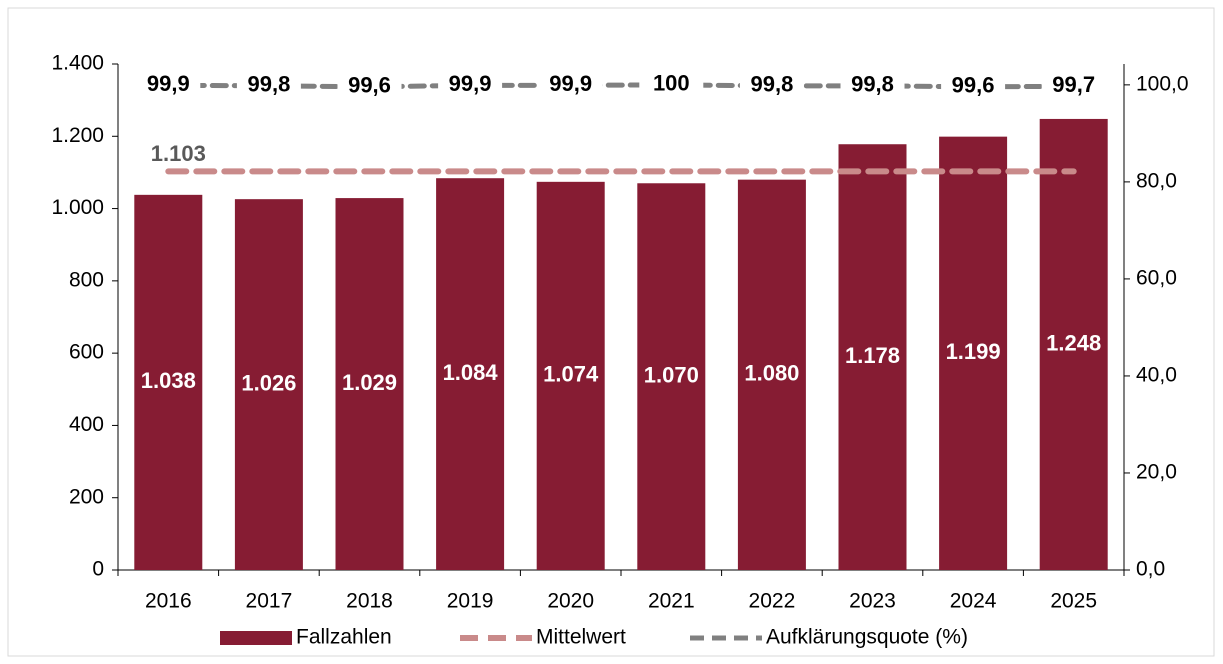 This screenshot has width=1223, height=664. What do you see at coordinates (1156, 374) in the screenshot?
I see `y2-tick-label: 40,0` at bounding box center [1156, 374].